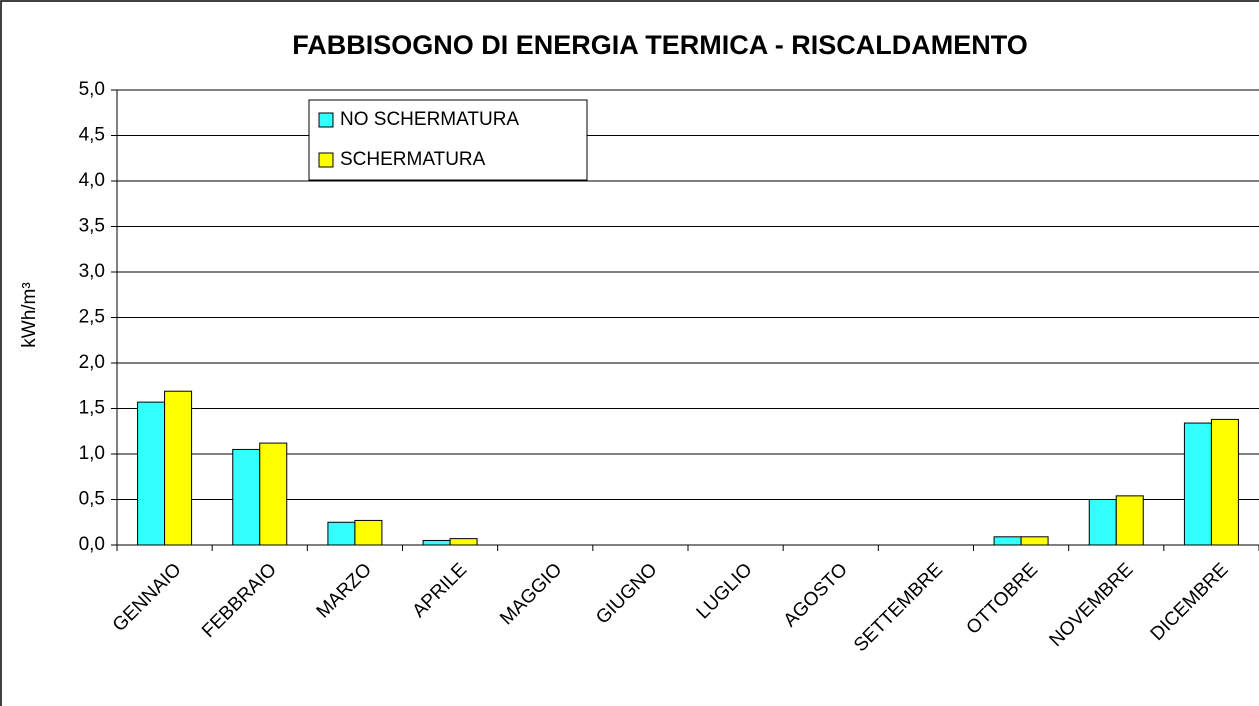 The image size is (1259, 706). Describe the element at coordinates (92, 544) in the screenshot. I see `y-tick-label: 0,0` at that location.